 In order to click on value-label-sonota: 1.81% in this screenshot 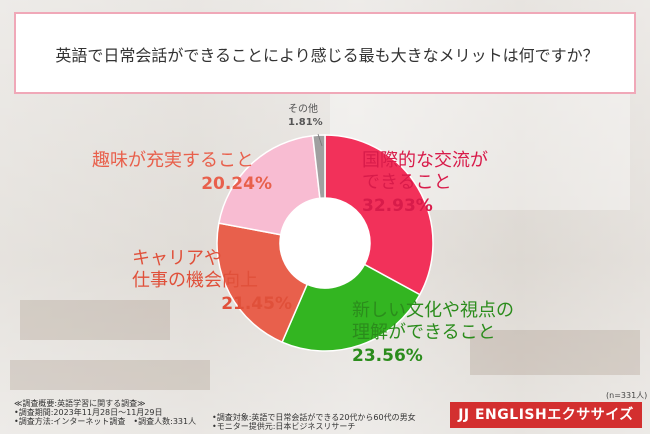, I will do `click(305, 122)`.